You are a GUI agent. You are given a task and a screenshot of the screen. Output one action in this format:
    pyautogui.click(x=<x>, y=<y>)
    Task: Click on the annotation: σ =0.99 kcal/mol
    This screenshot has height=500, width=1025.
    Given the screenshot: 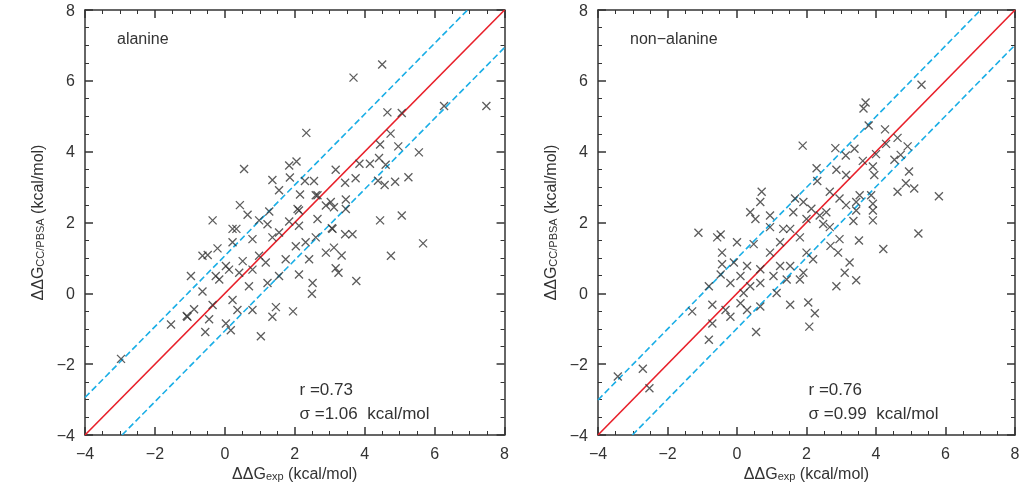 What is the action you would take?
    pyautogui.click(x=873, y=413)
    